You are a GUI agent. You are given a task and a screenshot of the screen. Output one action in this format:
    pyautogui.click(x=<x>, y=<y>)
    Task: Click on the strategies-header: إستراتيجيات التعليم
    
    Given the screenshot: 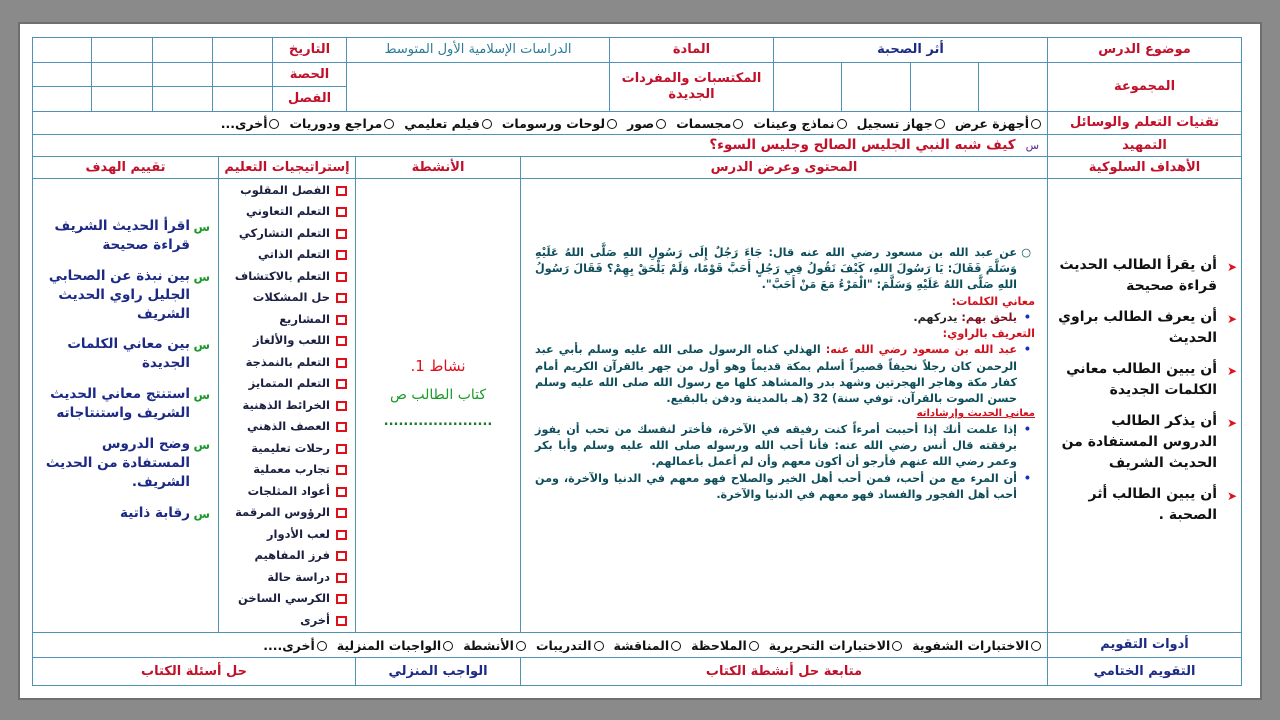 What is the action you would take?
    pyautogui.click(x=287, y=167)
    